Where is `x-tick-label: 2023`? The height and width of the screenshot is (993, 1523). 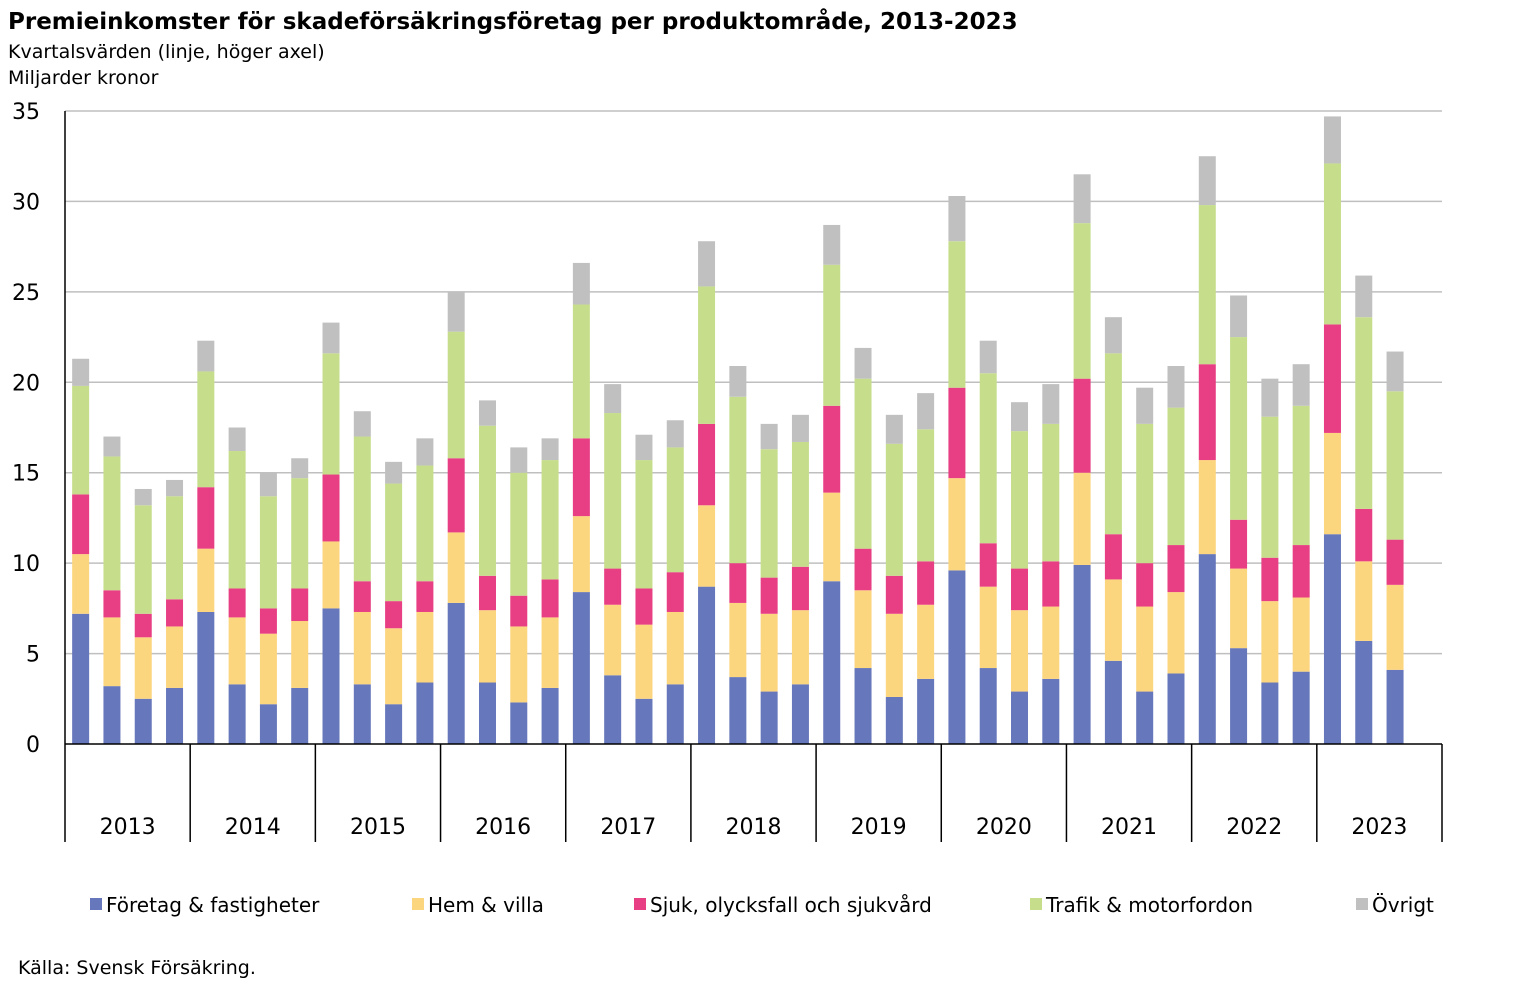
x-tick-label: 2023 is located at coordinates (1379, 827).